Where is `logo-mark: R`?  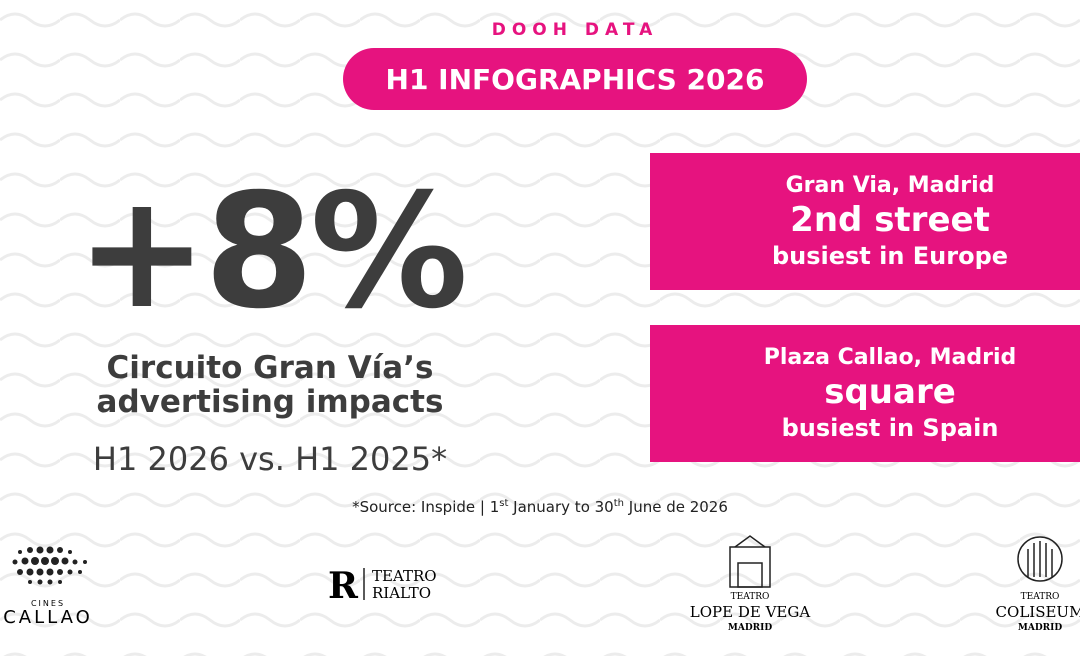 logo-mark: R is located at coordinates (343, 586).